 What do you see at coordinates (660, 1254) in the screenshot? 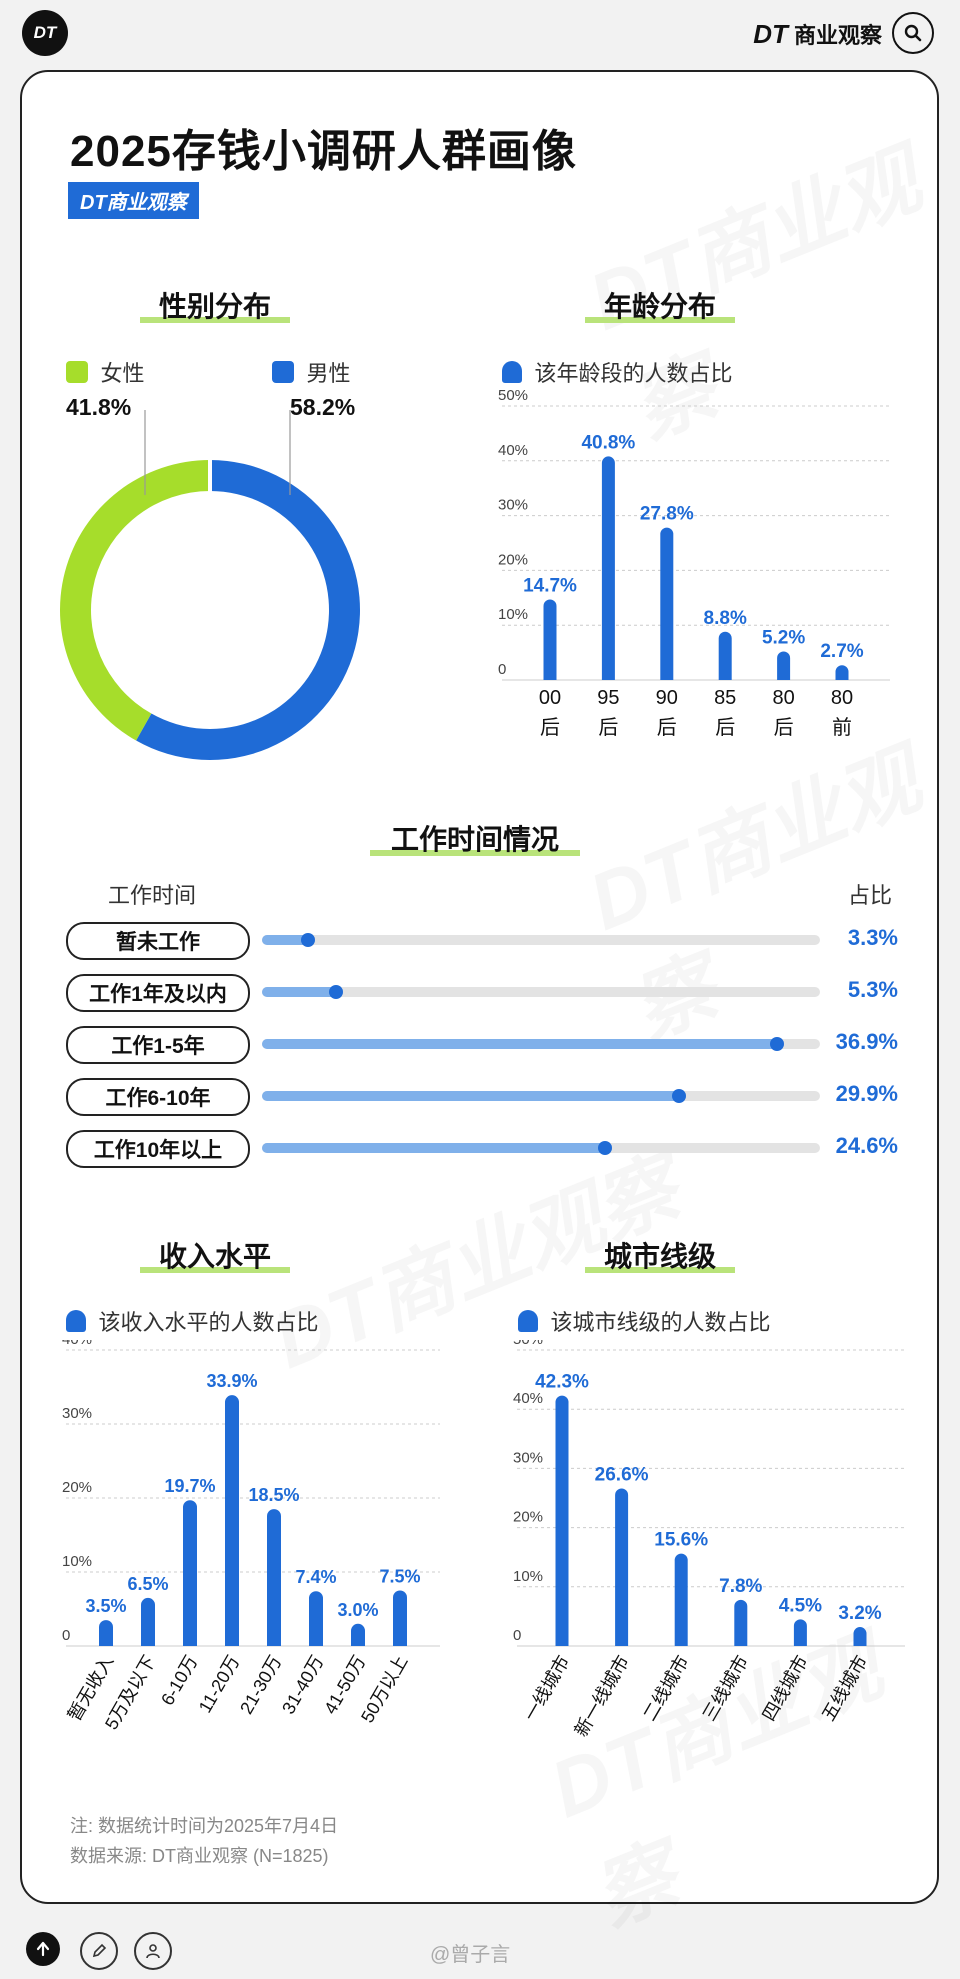
I see `city-section-title: 城市线级` at bounding box center [660, 1254].